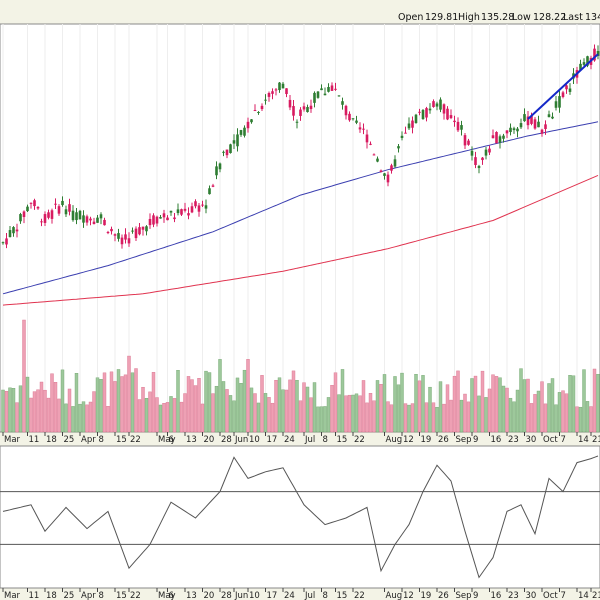 The height and width of the screenshot is (600, 600). Describe the element at coordinates (443, 440) in the screenshot. I see `tick-label: 26` at that location.